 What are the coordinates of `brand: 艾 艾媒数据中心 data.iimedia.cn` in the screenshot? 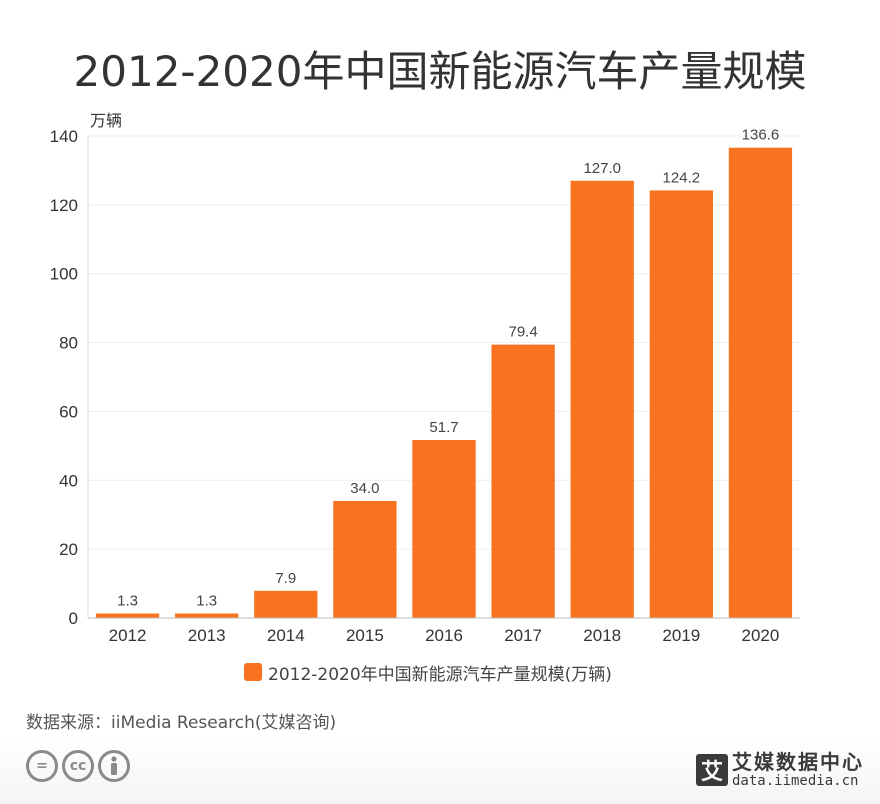 It's located at (780, 770).